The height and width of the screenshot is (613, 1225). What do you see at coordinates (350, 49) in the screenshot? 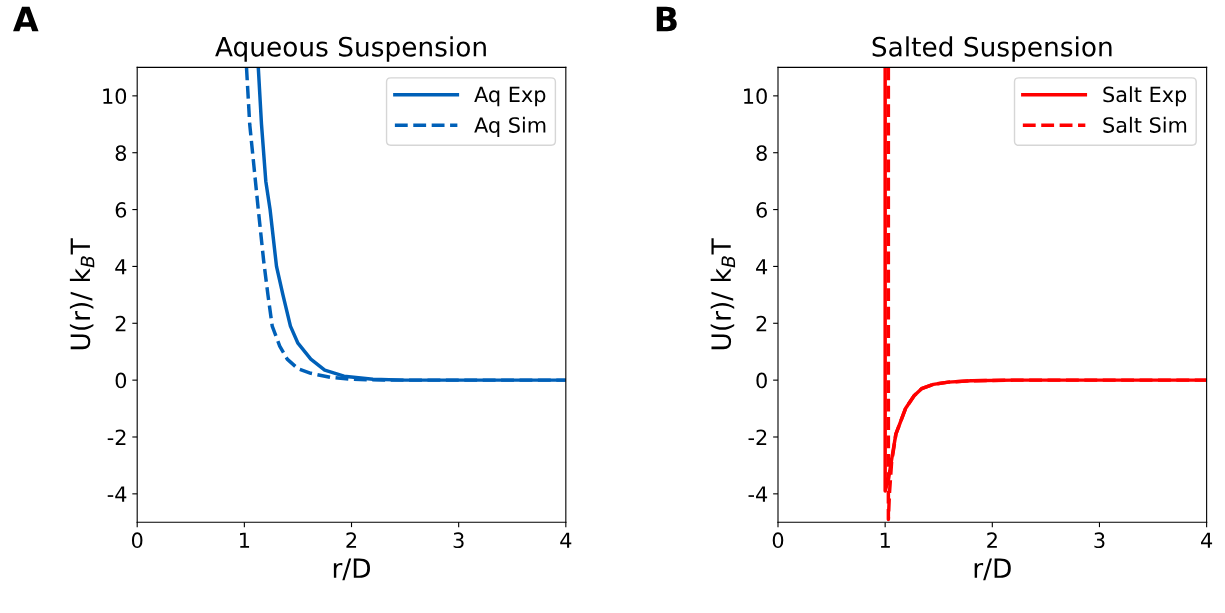
I see `chart-title: Aqueous Suspension` at bounding box center [350, 49].